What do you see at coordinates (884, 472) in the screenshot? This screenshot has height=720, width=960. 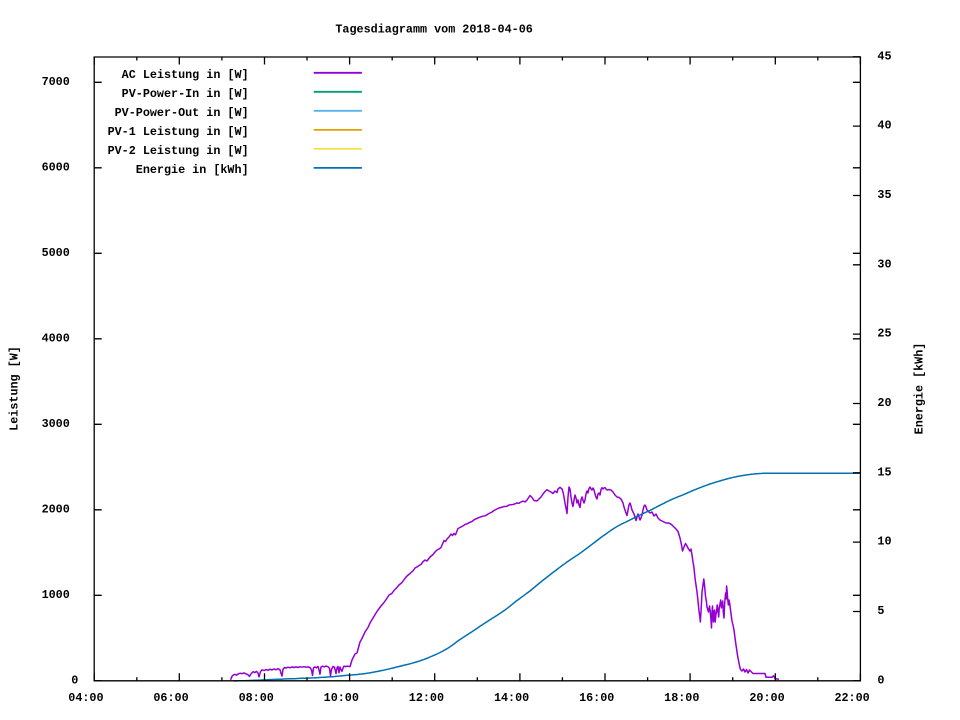 I see `svg-text: 15` at bounding box center [884, 472].